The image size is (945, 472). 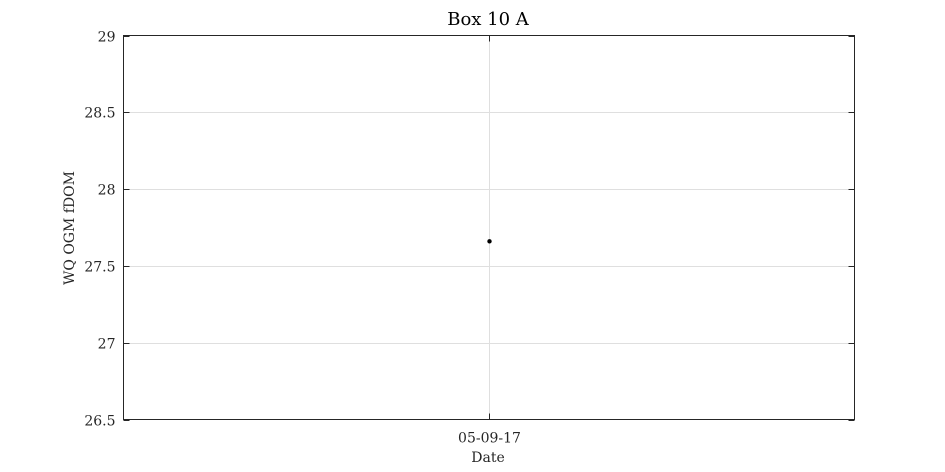 I want to click on x-tick-label: 05-09-17, so click(x=489, y=439).